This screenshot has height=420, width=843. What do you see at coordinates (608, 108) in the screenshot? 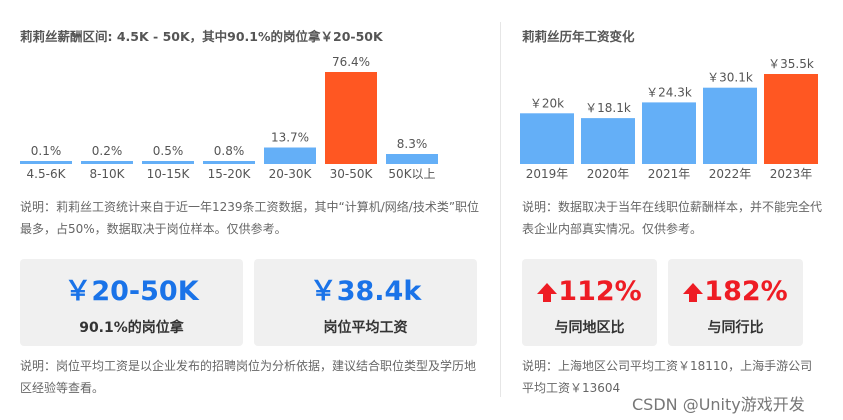
I see `data-label-2020年: ￥18.1k` at bounding box center [608, 108].